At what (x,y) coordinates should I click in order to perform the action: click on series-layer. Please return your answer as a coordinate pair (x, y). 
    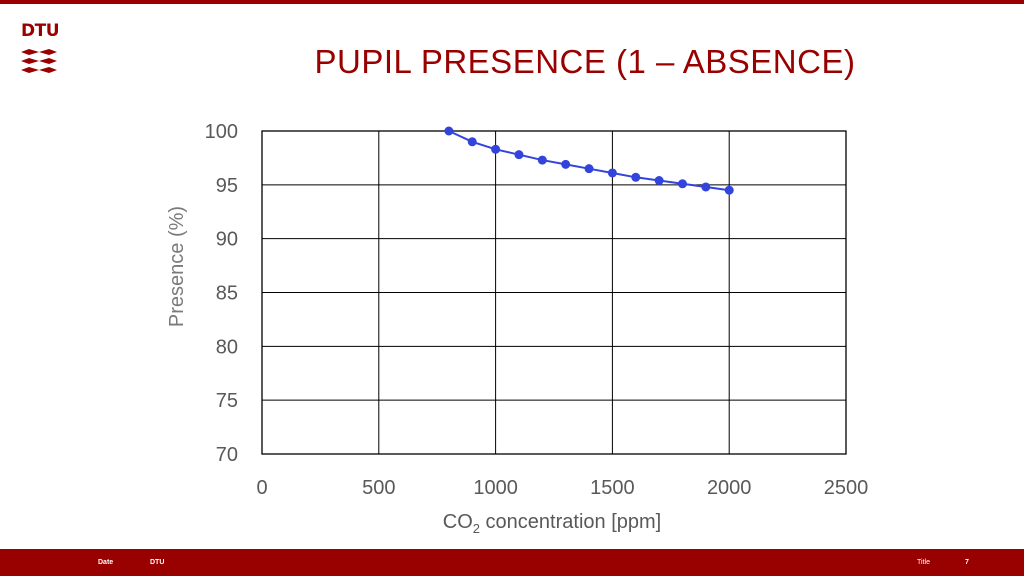
    Looking at the image, I should click on (589, 160).